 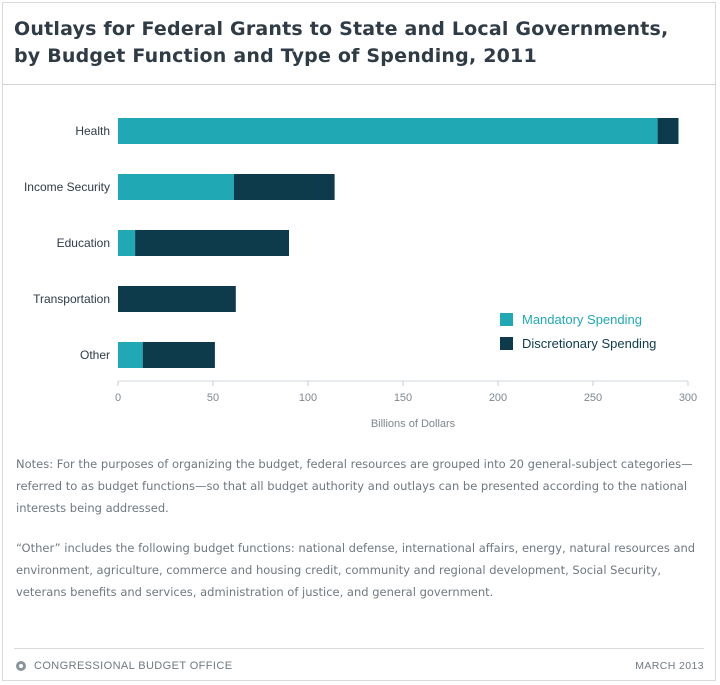 I want to click on bar-discretionary-spending-education, so click(x=212, y=243).